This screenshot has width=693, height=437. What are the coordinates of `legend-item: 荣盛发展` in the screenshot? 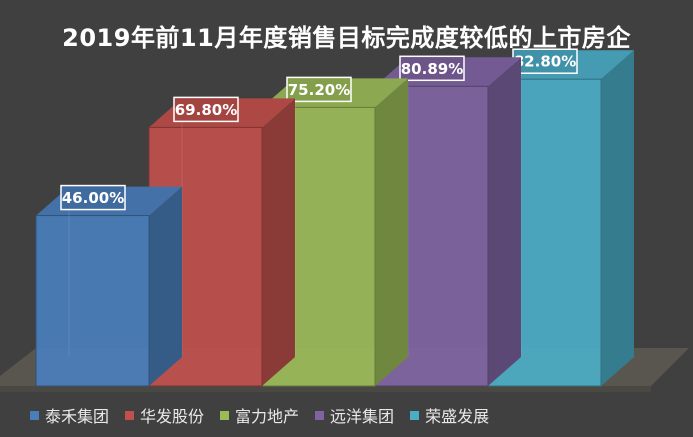 It's located at (449, 415).